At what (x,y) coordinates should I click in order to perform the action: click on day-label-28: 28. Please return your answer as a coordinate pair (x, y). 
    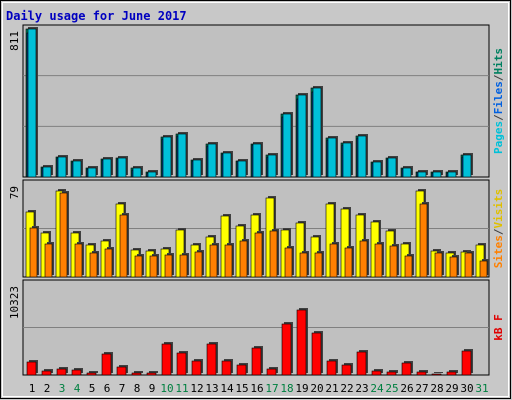
    Looking at the image, I should click on (436, 388).